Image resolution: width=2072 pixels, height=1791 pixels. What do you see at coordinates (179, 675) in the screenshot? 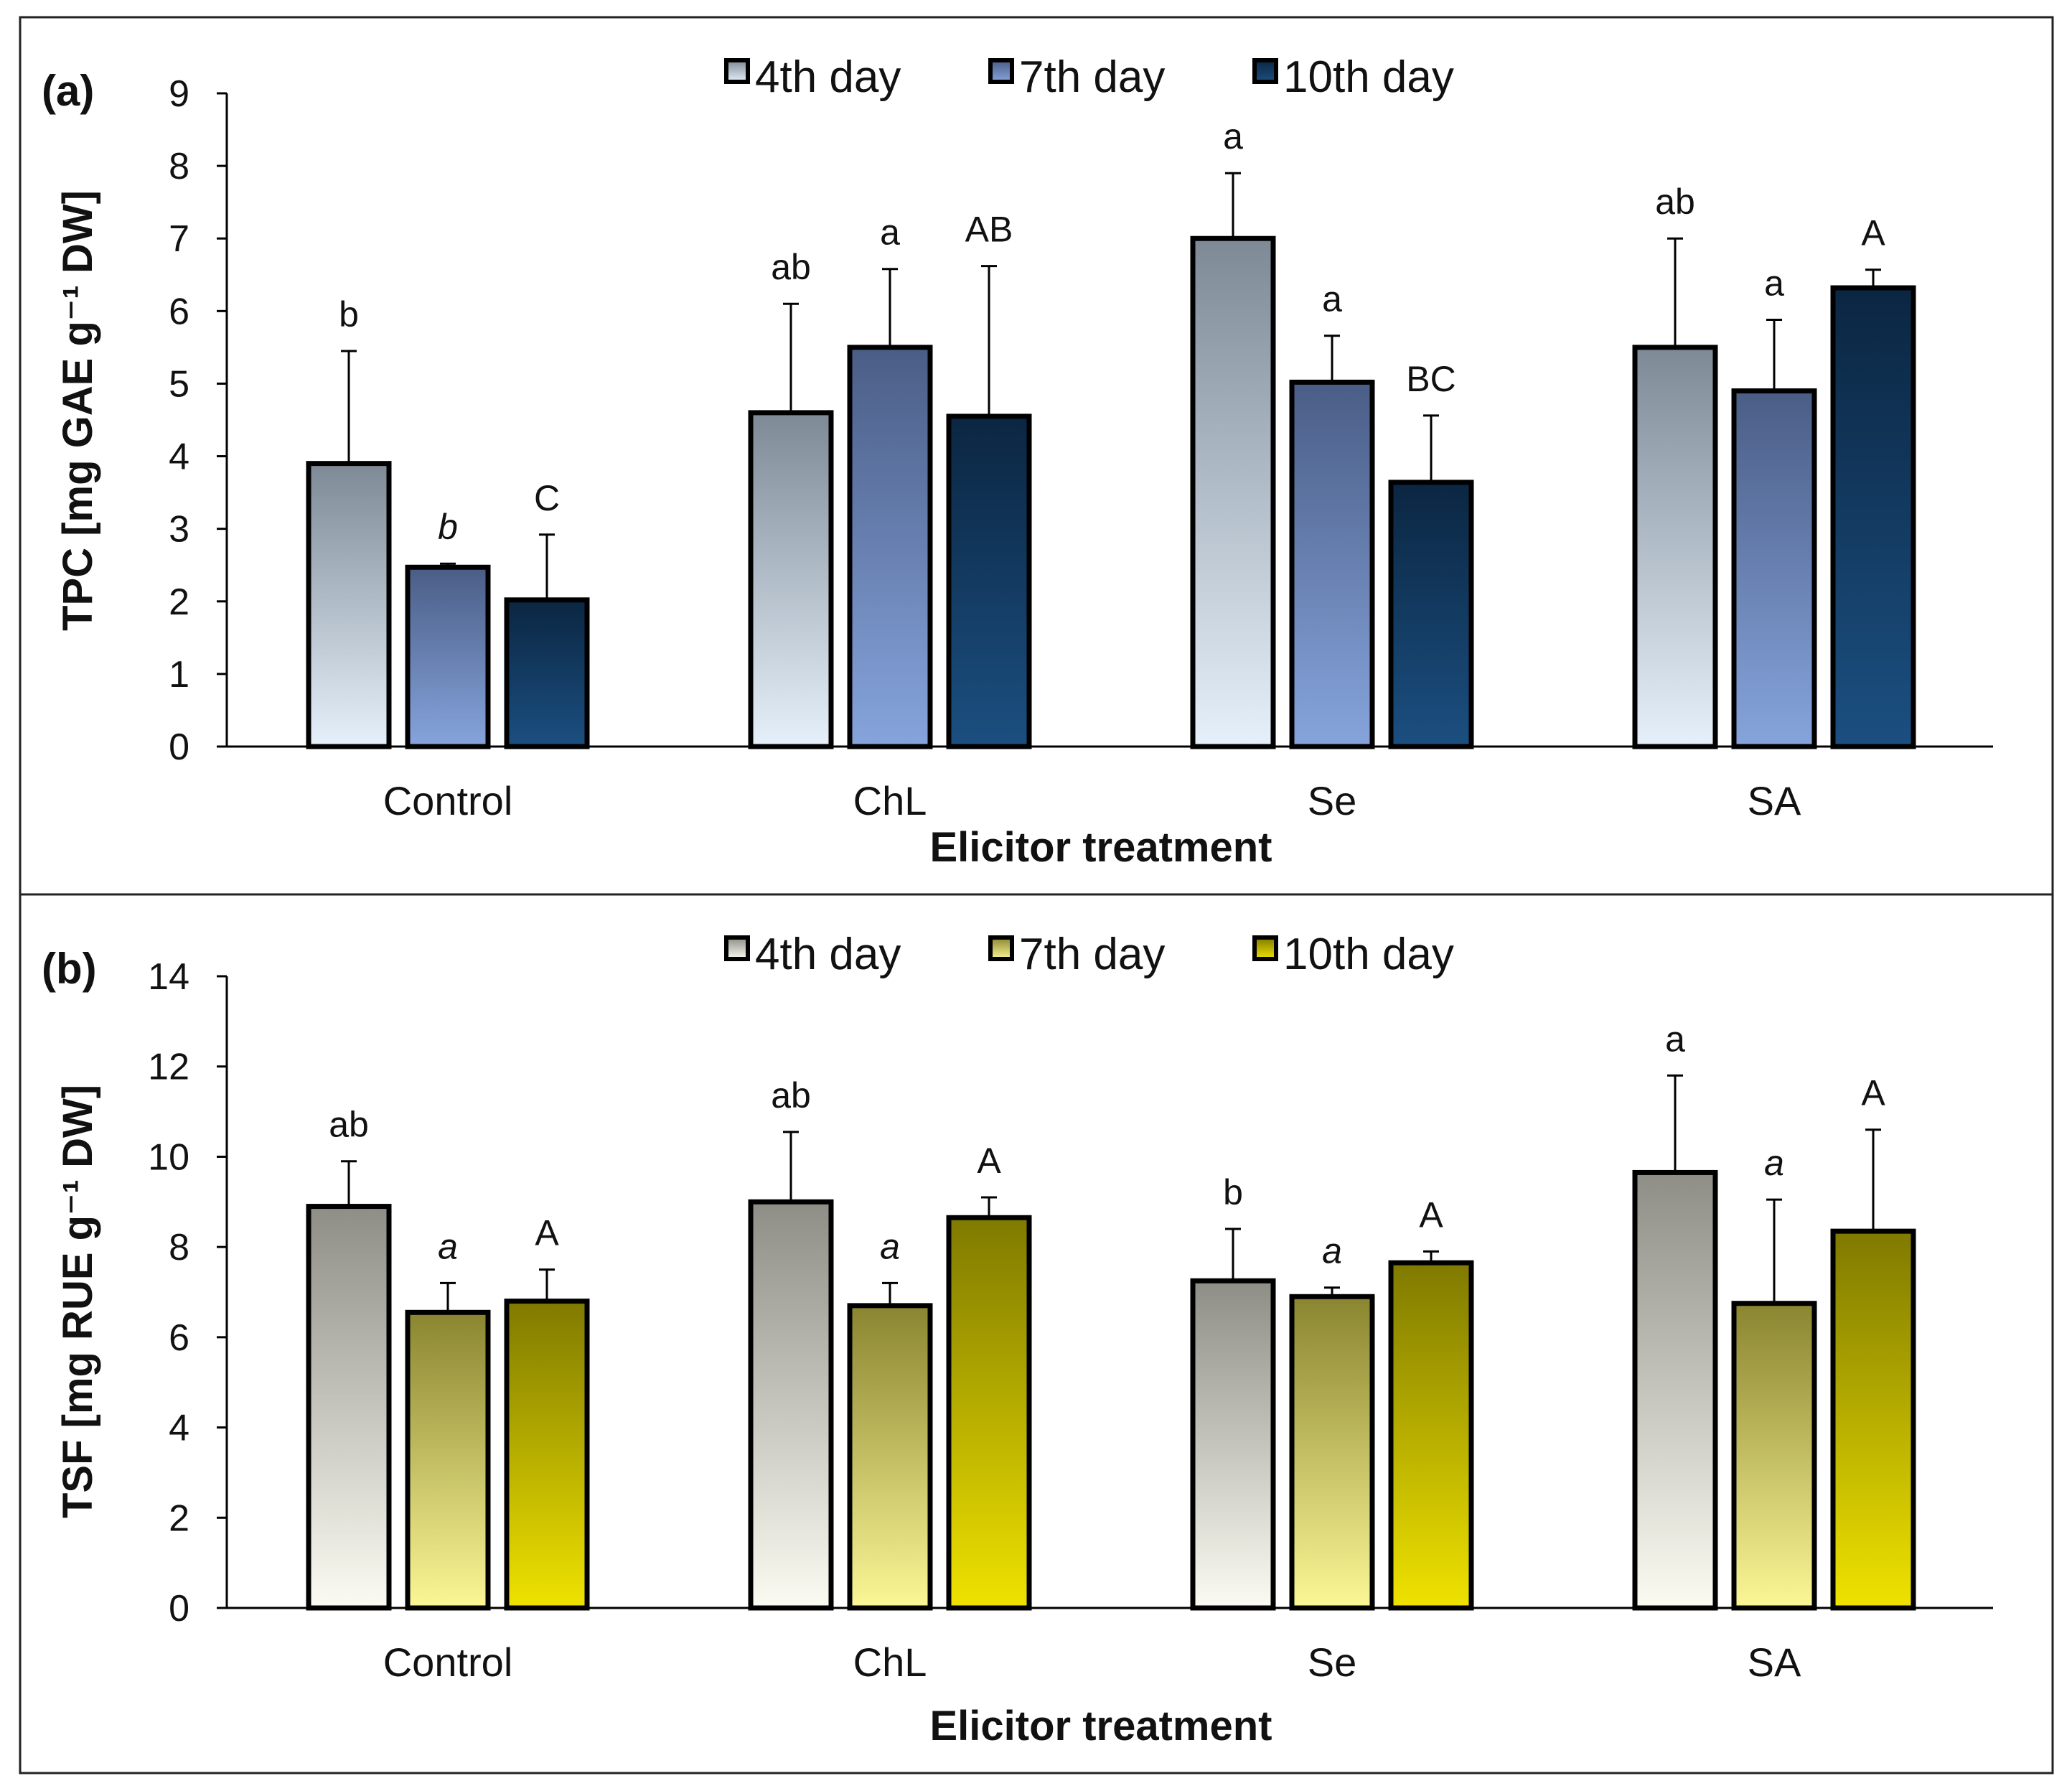
I see `y-tick-label: 1` at bounding box center [179, 675].